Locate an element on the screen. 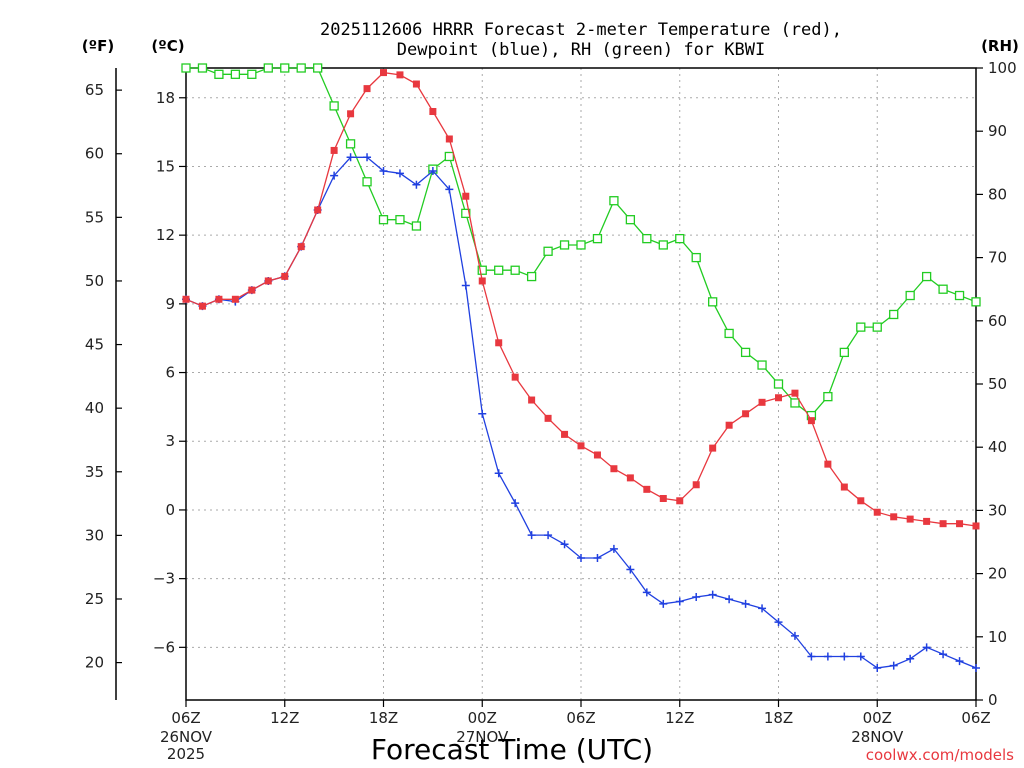 The width and height of the screenshot is (1024, 768). rh-tick-label: 50 is located at coordinates (997, 384).